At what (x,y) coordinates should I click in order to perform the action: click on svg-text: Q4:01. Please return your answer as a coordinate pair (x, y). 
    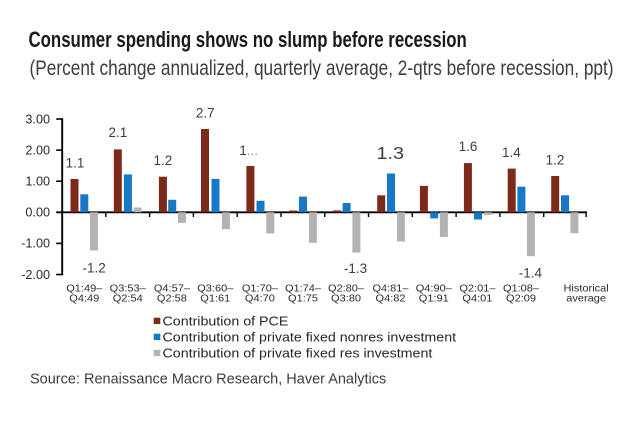
    Looking at the image, I should click on (477, 299).